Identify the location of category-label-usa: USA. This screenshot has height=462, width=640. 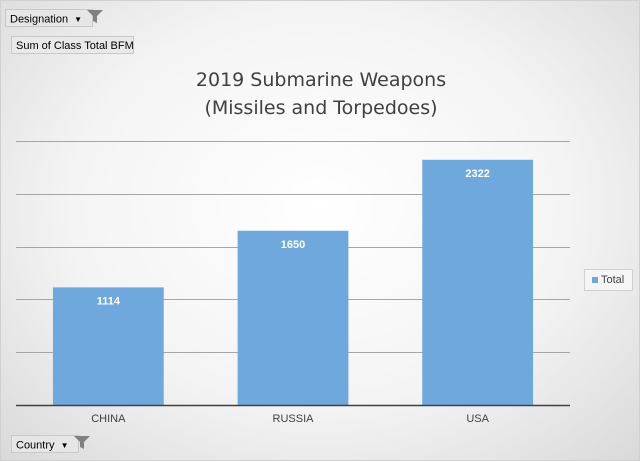
(477, 419).